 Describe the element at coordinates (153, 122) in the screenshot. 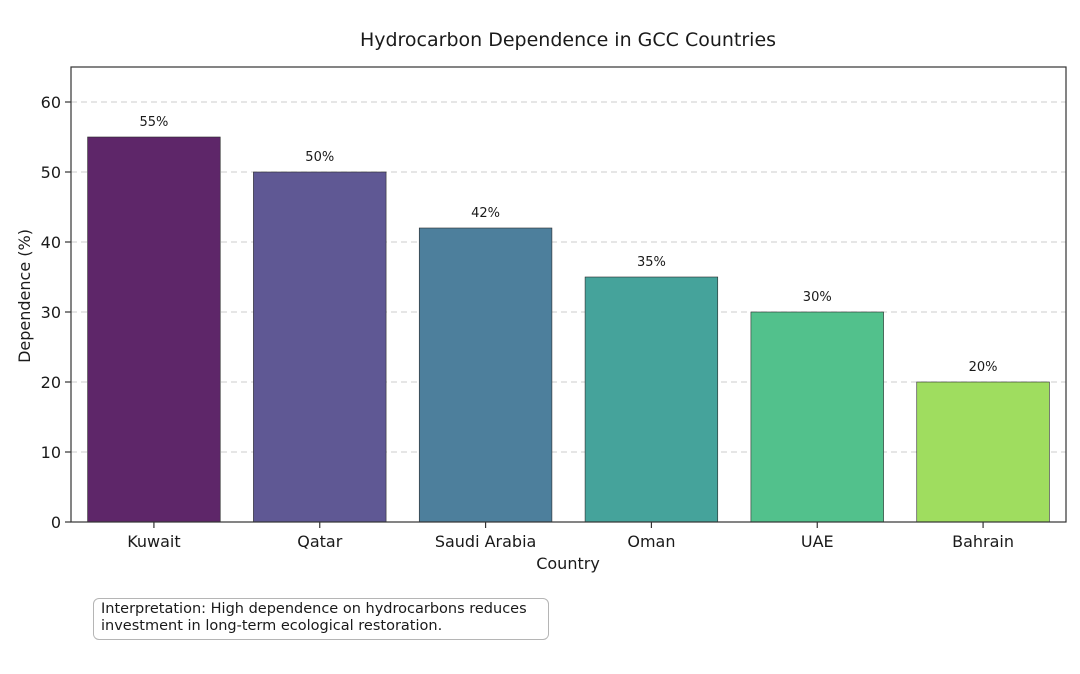

I see `bar-value-label: 55%` at that location.